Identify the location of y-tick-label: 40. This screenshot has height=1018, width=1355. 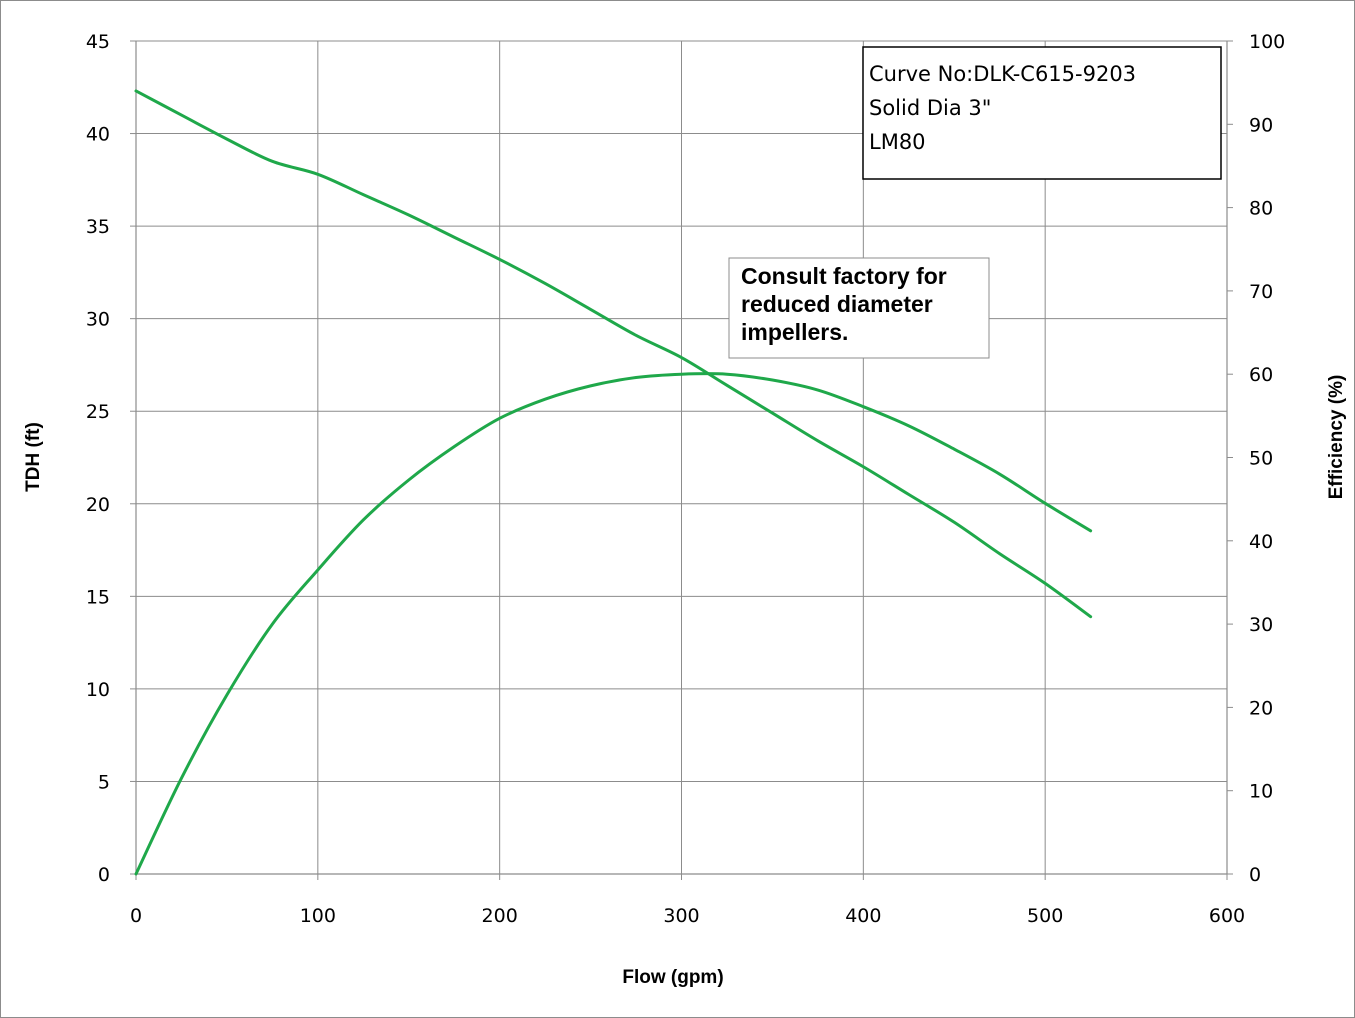
(98, 135).